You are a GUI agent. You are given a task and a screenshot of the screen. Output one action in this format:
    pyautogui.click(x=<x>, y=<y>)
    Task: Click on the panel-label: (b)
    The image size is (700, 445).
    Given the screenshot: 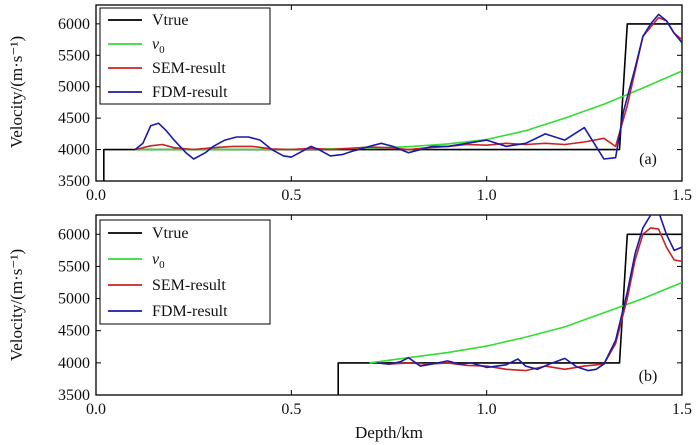 What is the action you would take?
    pyautogui.click(x=648, y=376)
    